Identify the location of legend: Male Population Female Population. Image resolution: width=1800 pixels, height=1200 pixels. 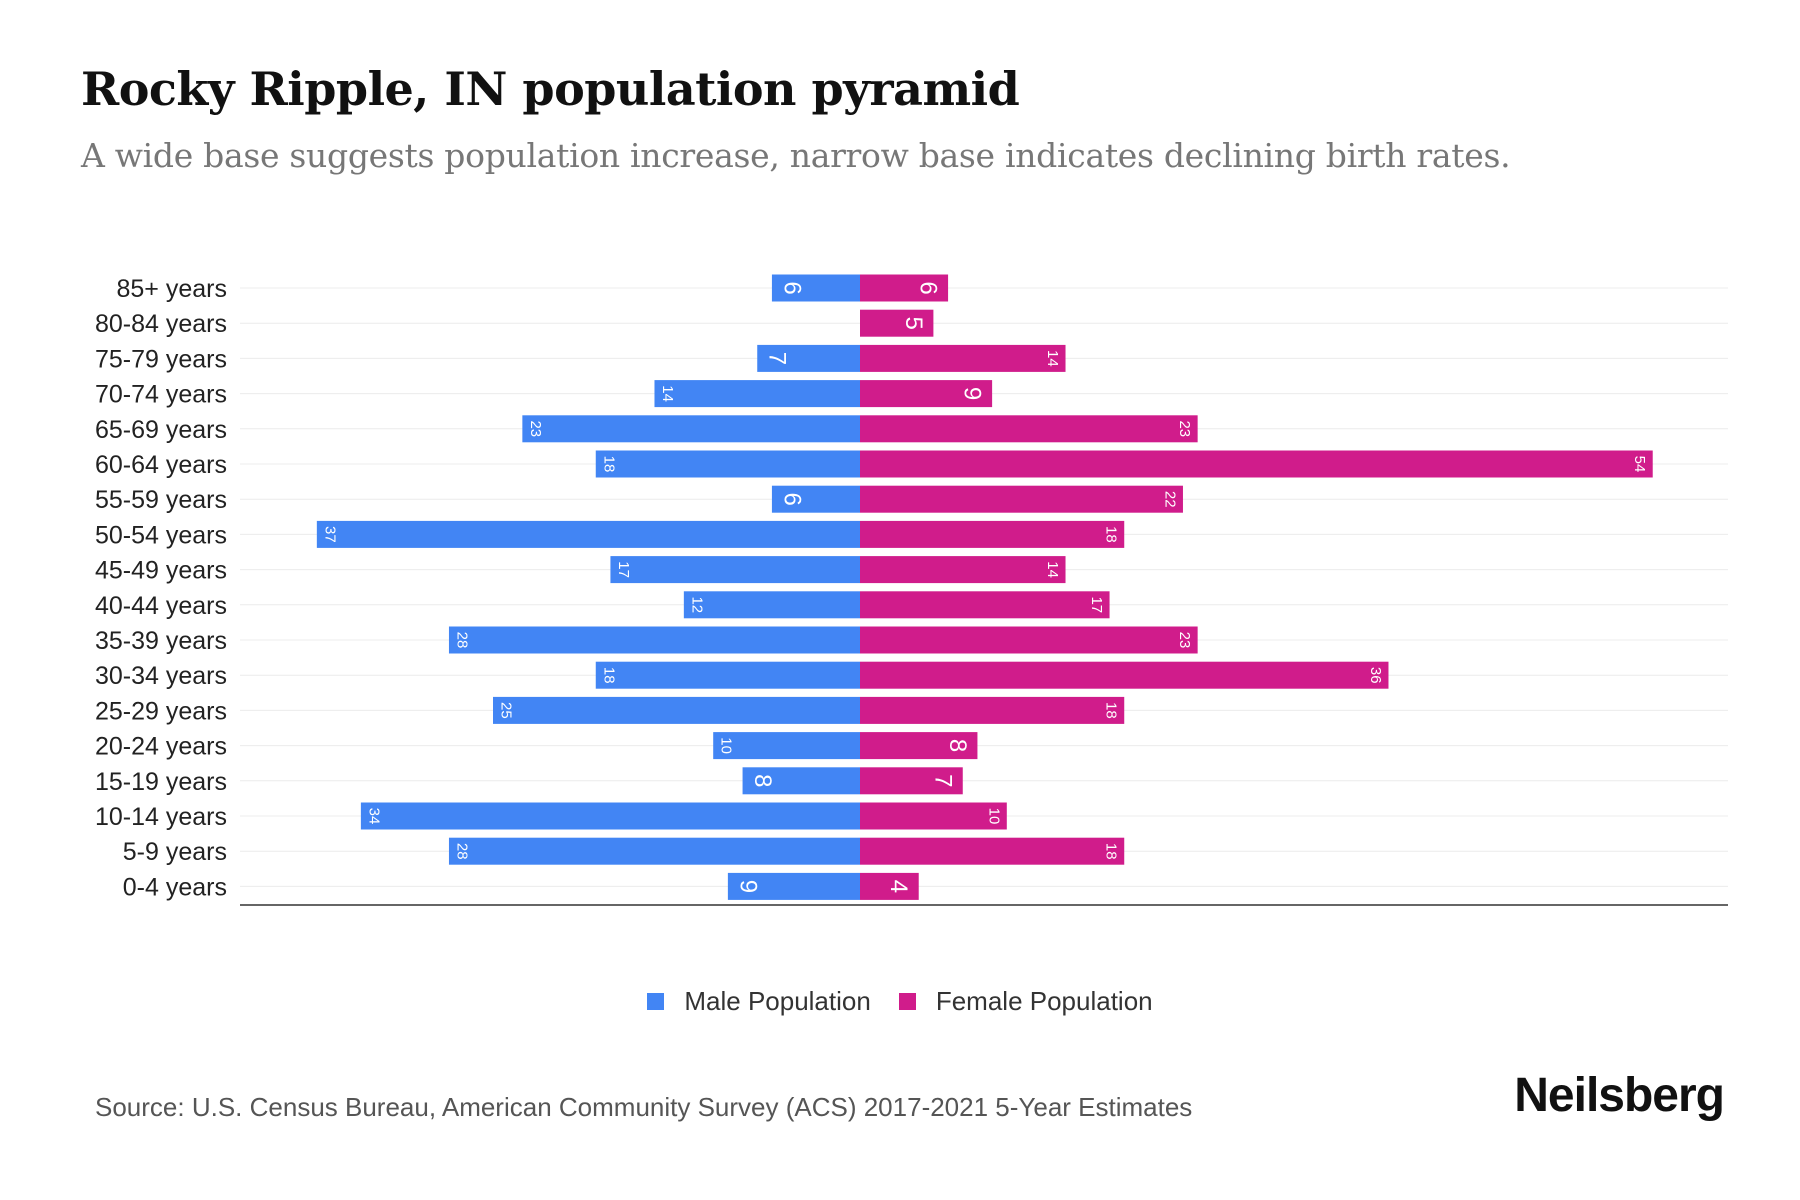
(900, 1001).